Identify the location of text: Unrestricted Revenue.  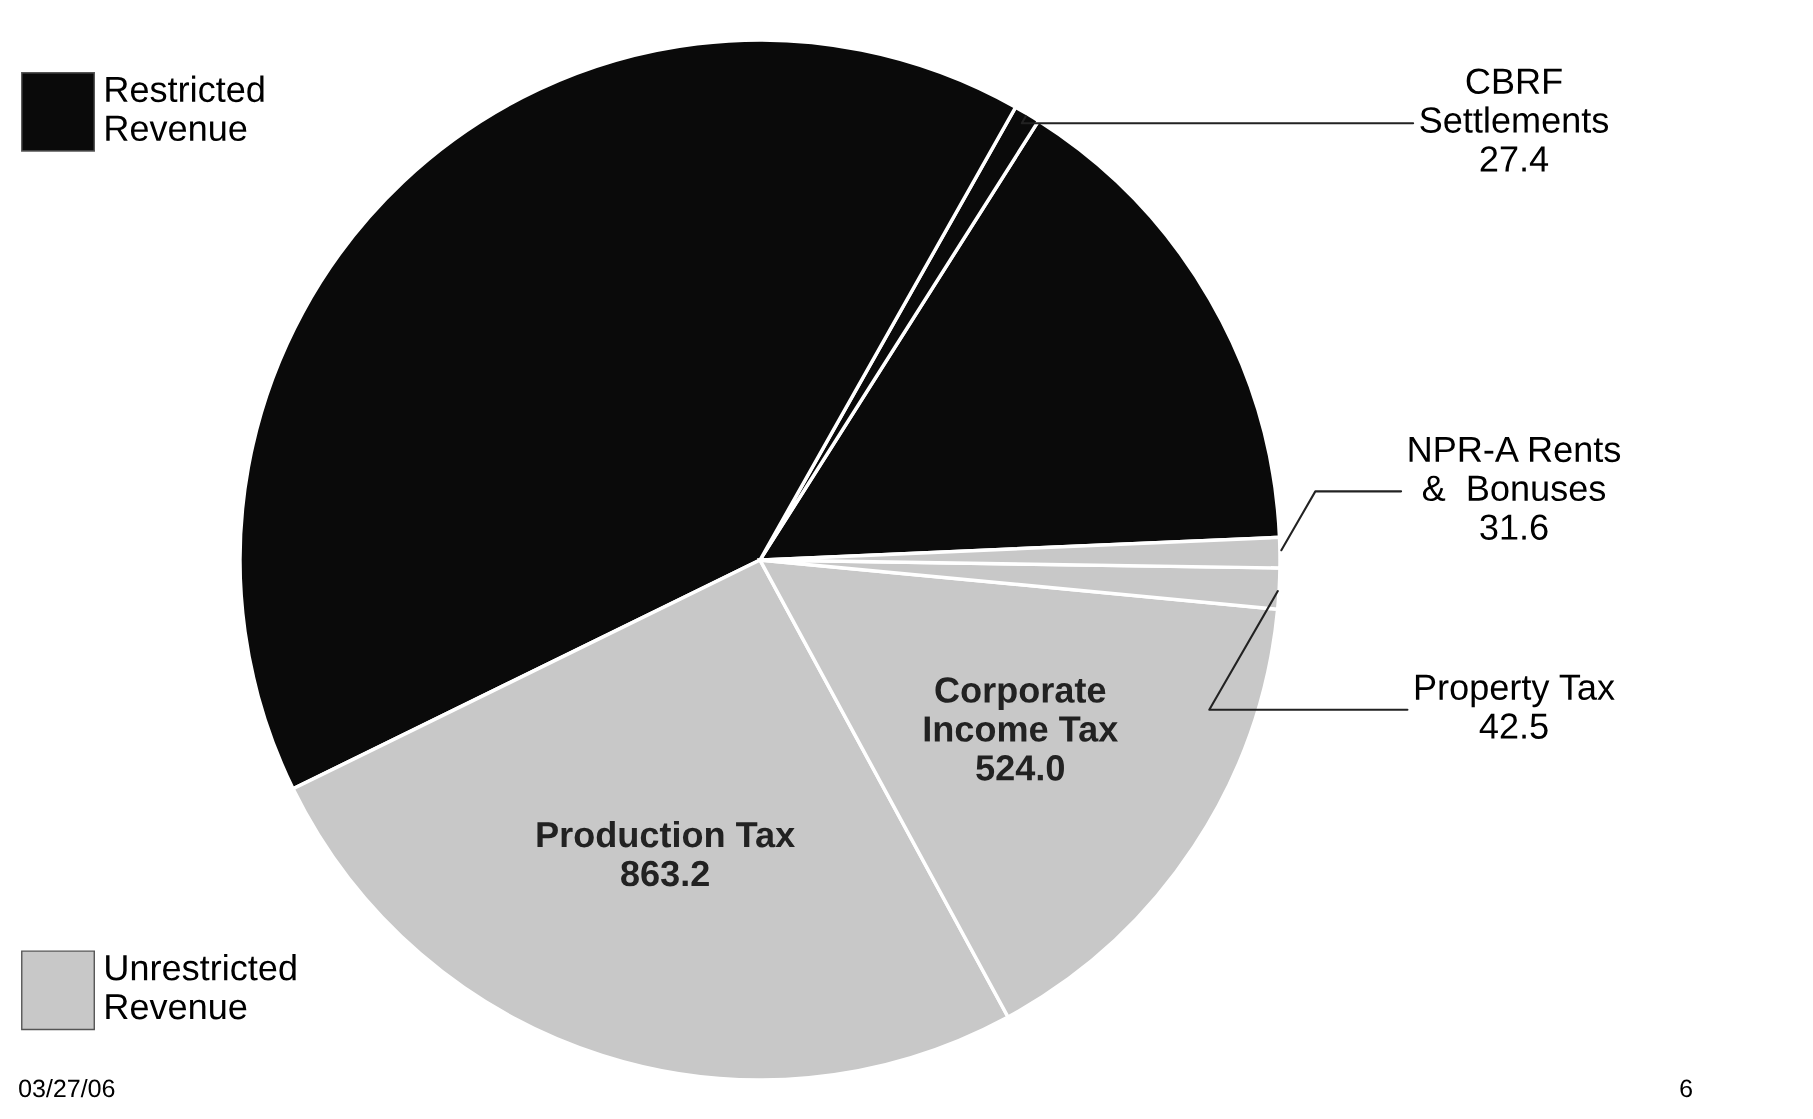
(201, 987).